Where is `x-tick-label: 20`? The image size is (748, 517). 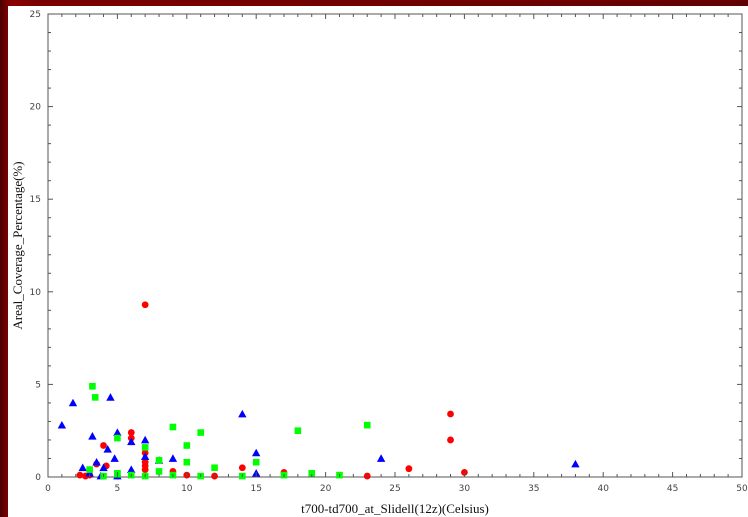 x-tick-label: 20 is located at coordinates (326, 489).